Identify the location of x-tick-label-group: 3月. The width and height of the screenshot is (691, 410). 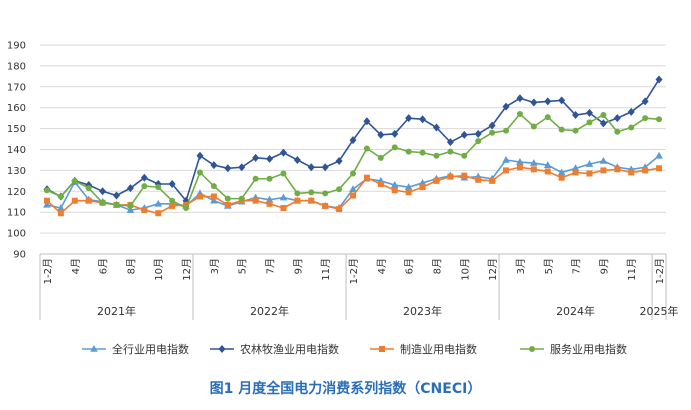
(215, 266).